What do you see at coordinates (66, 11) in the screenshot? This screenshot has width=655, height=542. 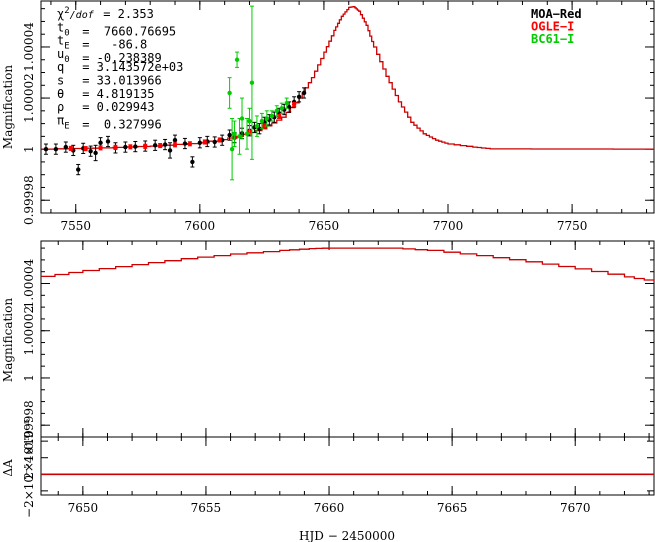 I see `param-sup: 2` at bounding box center [66, 11].